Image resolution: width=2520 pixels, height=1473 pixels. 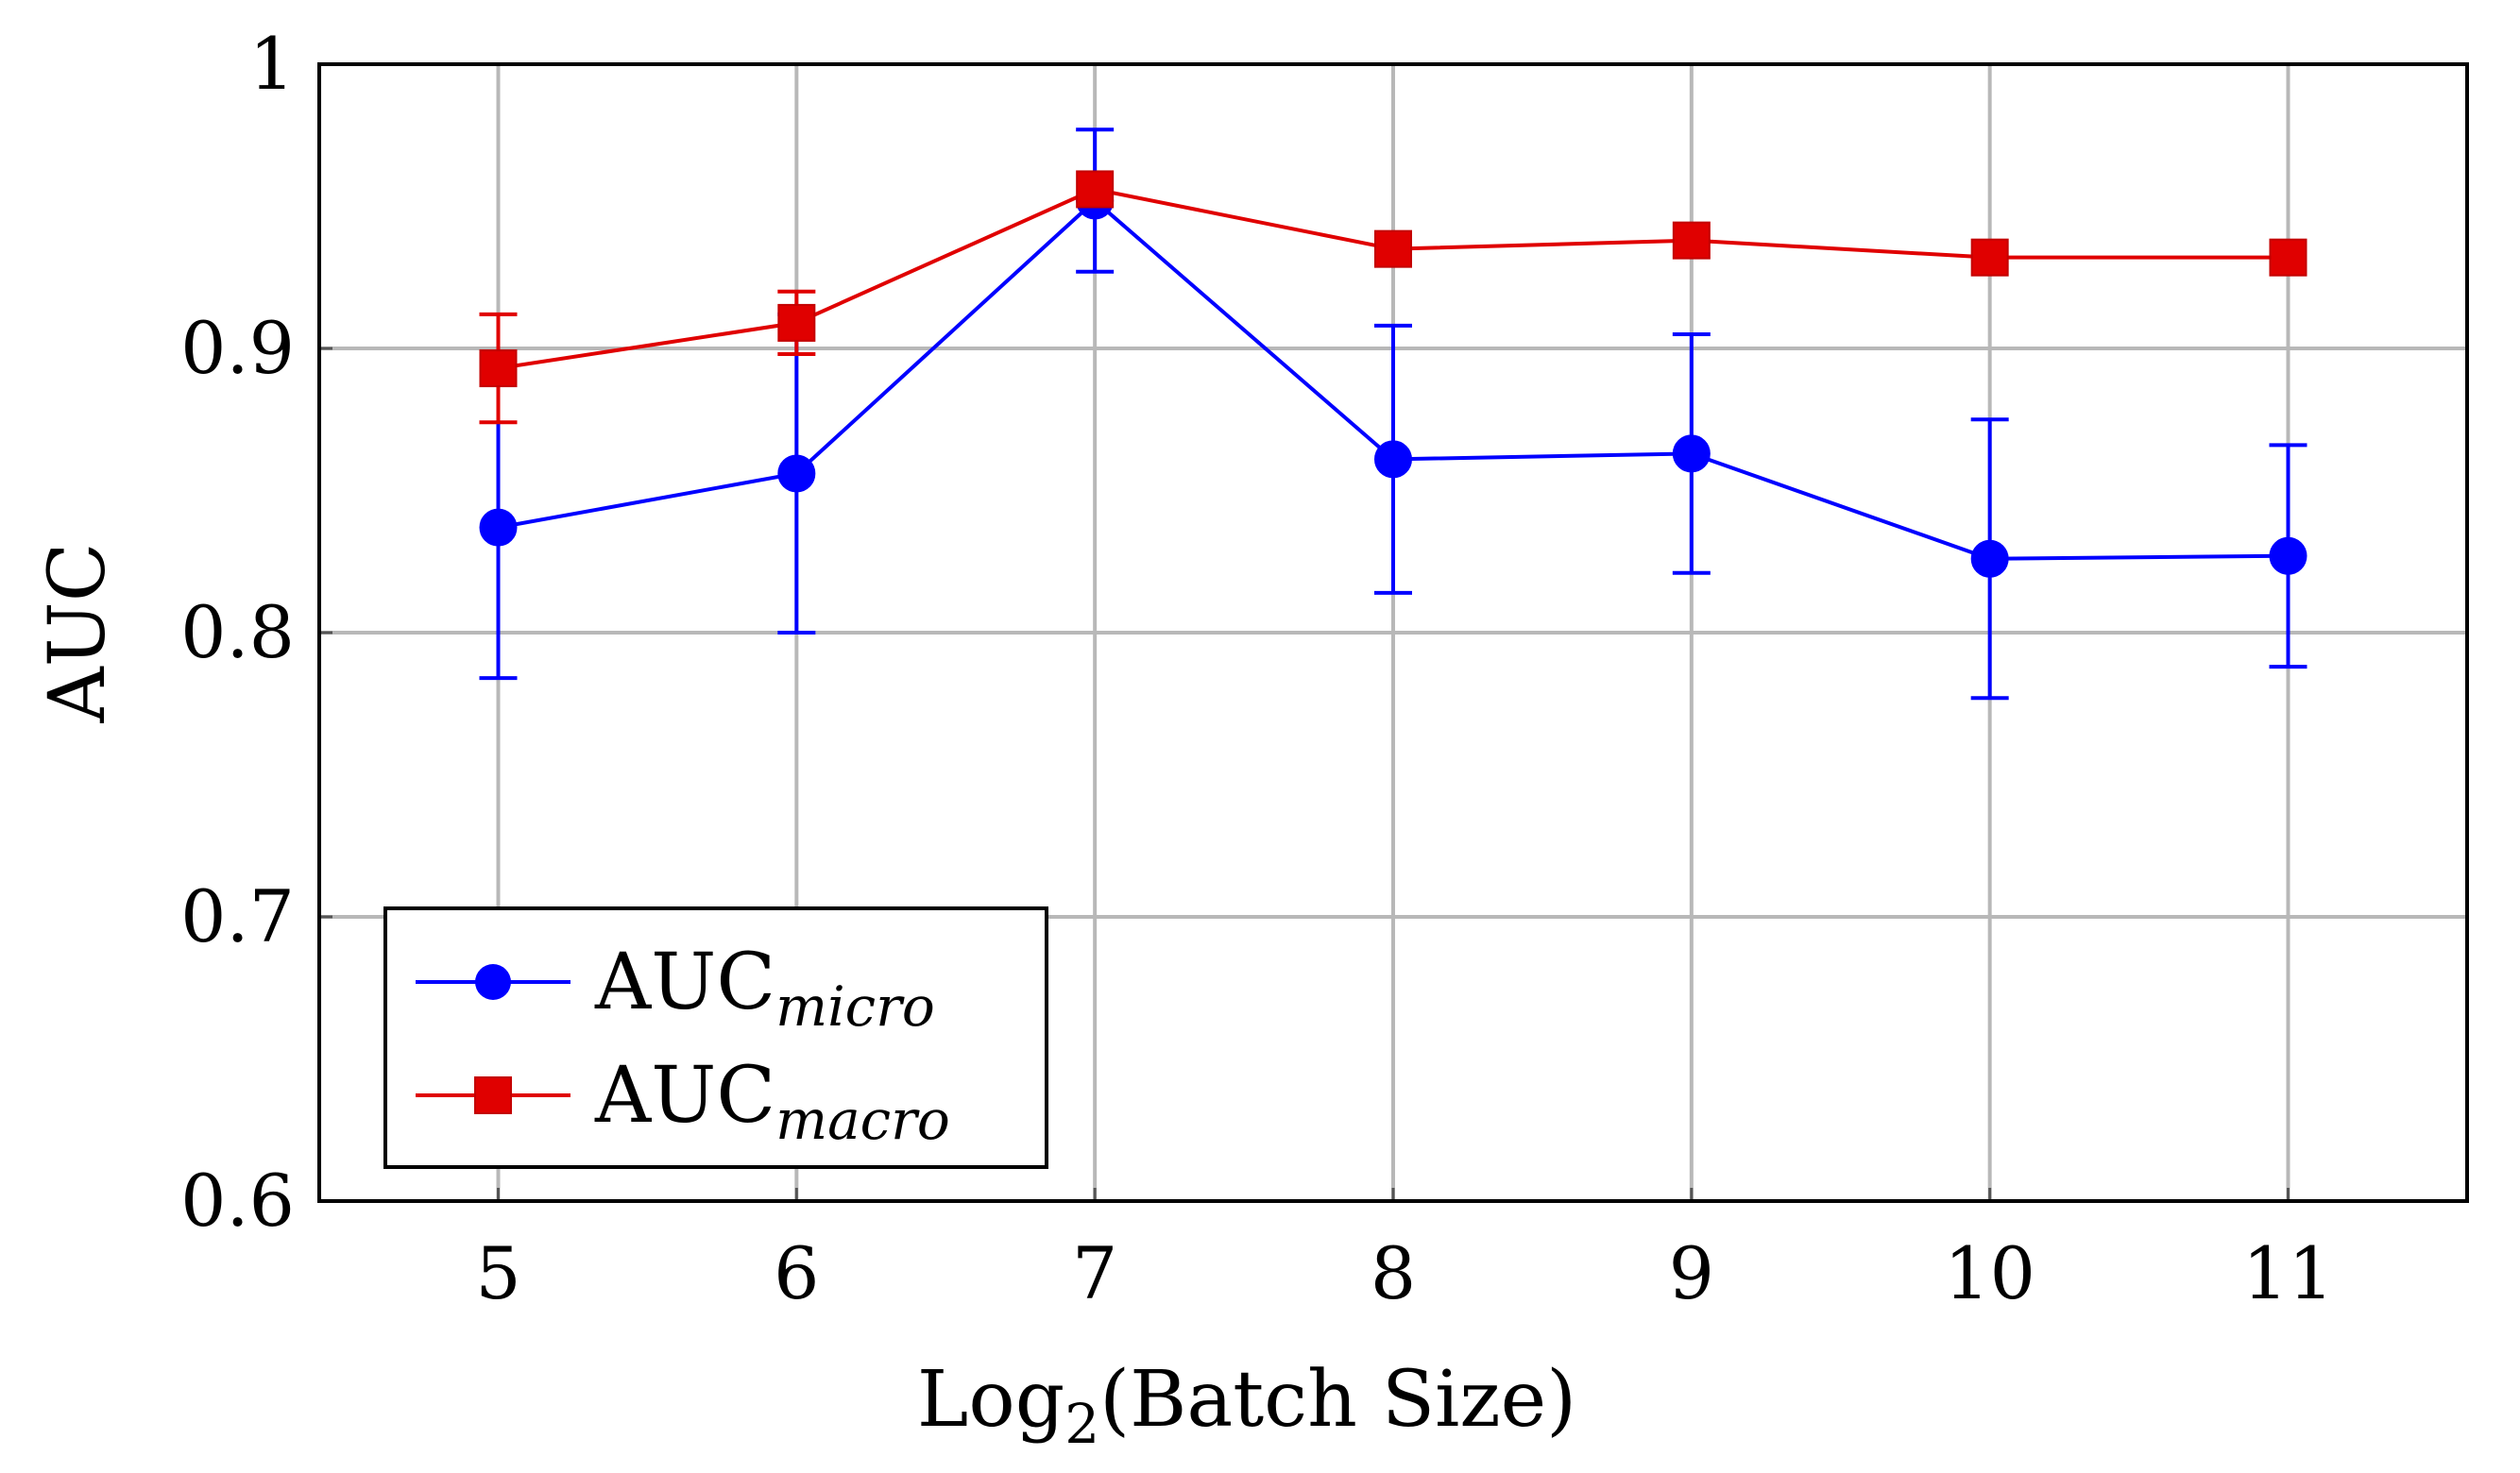 I want to click on legend-macro-label: AUCmacro, so click(x=772, y=1101).